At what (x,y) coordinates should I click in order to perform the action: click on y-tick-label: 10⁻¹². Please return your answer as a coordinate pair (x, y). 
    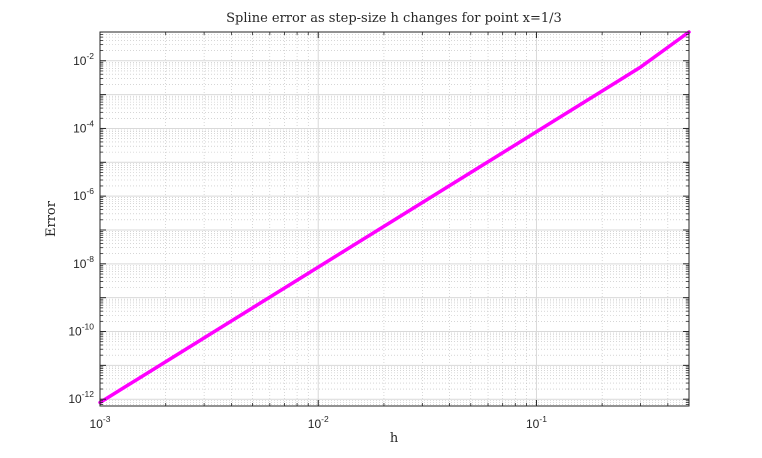
    Looking at the image, I should click on (81, 397).